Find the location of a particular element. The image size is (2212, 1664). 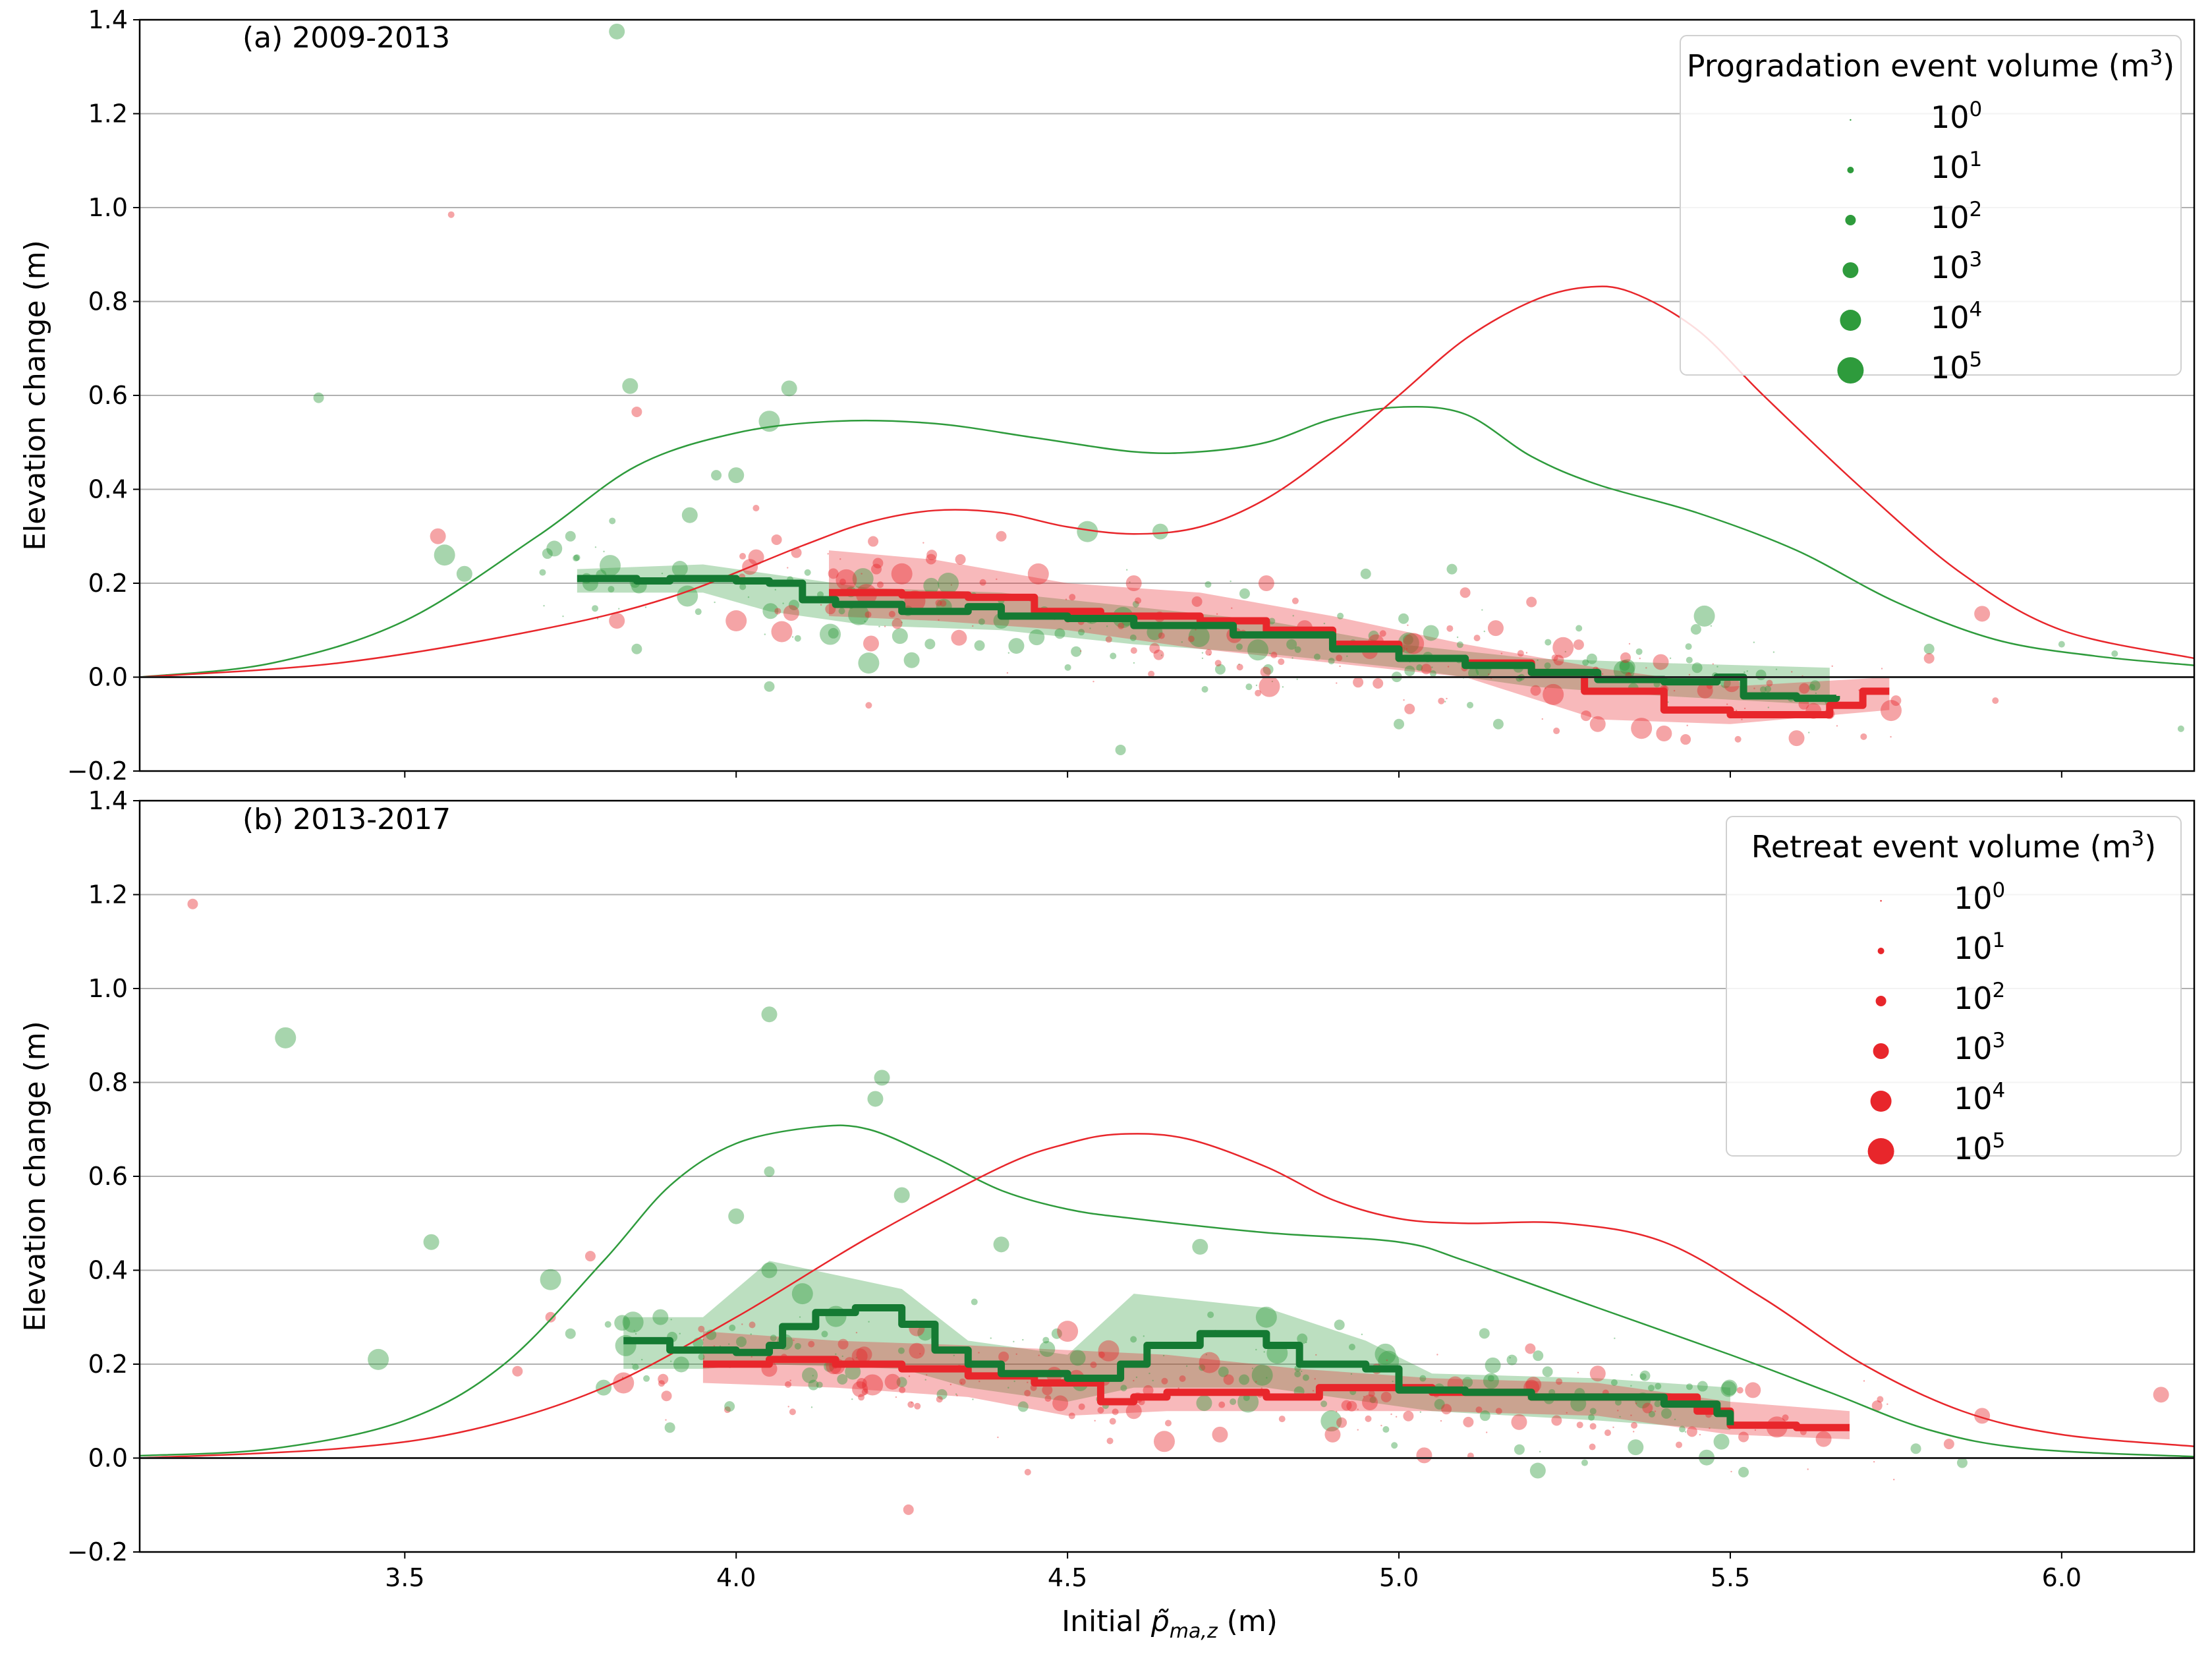

legend-entry-exp: 2 is located at coordinates (1999, 990).